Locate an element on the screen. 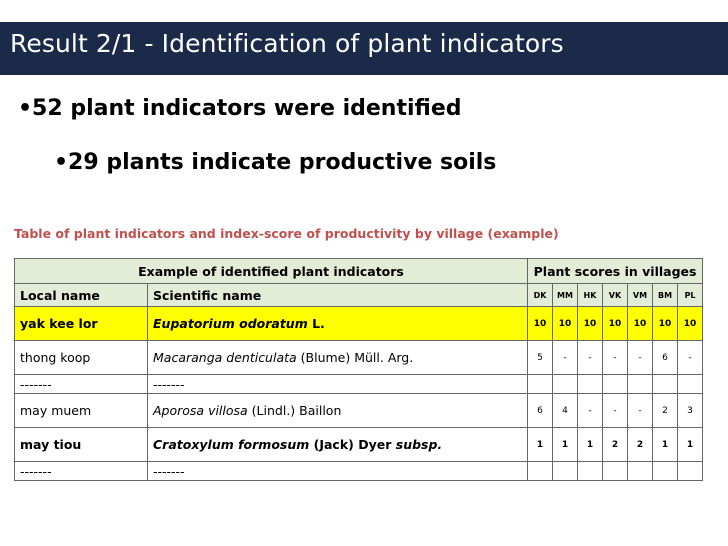 This screenshot has height=546, width=728. scientific-name-authority: (Jack) Dyer is located at coordinates (352, 444).